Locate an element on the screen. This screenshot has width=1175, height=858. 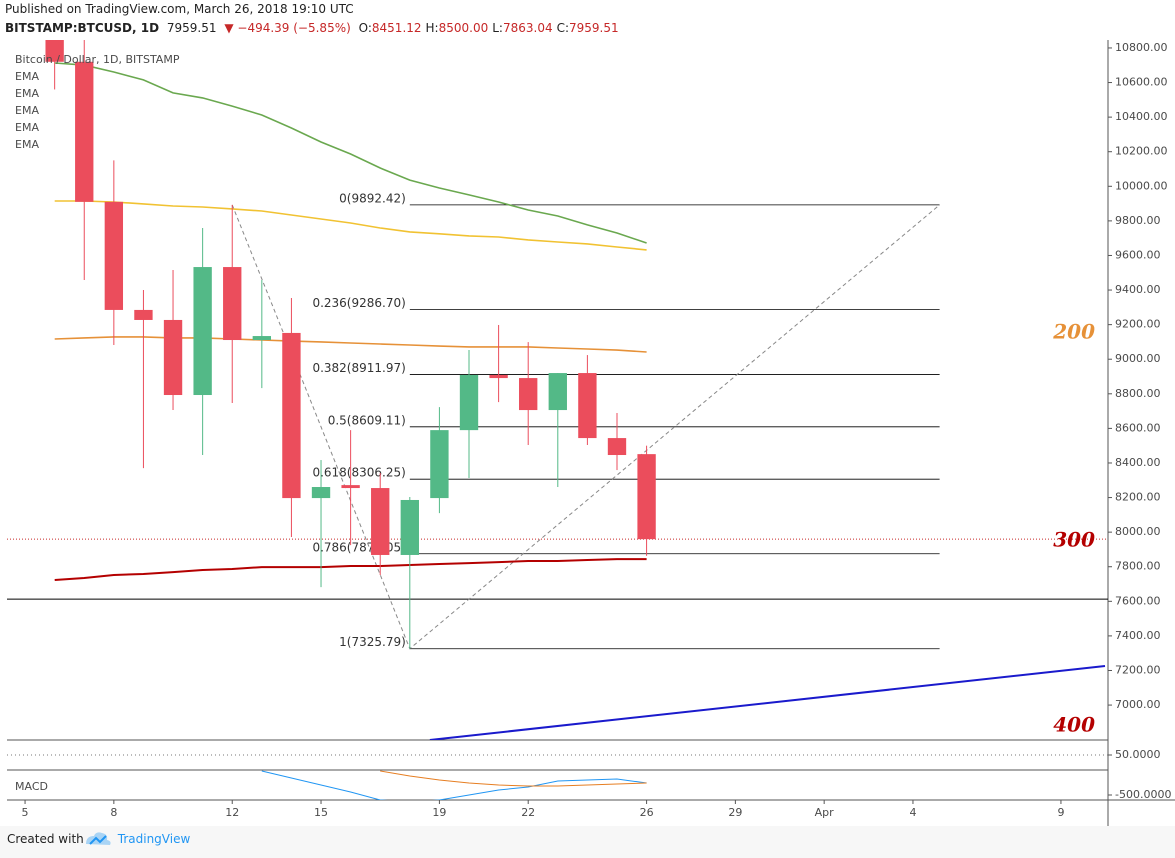
y-tick-label: -500.0000 is located at coordinates (1143, 794).